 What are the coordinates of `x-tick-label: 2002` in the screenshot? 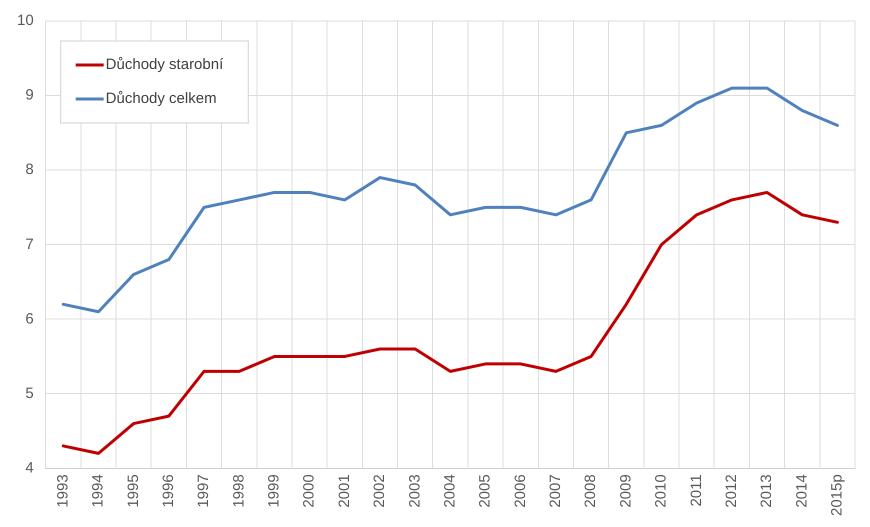 It's located at (379, 491).